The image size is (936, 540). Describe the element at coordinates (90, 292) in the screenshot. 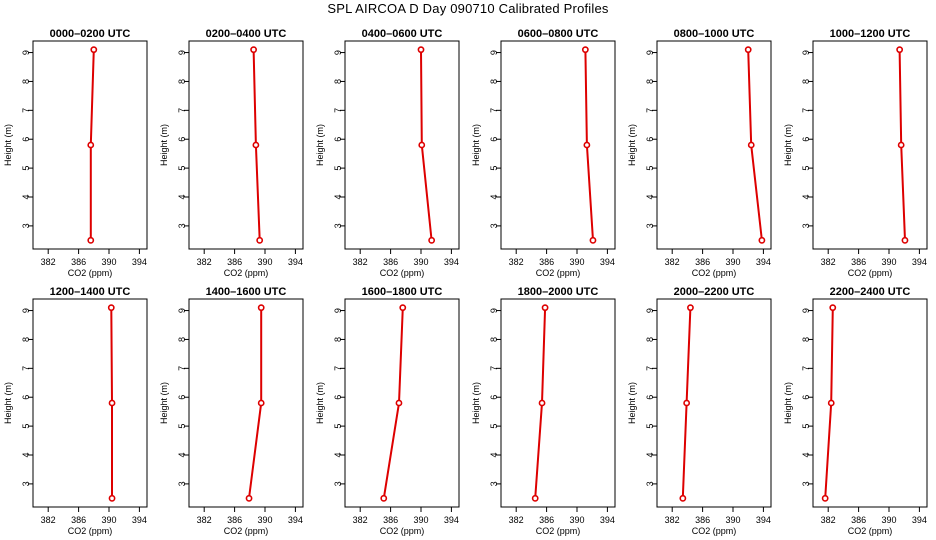

I see `panel-title: 1200–1400 UTC` at that location.